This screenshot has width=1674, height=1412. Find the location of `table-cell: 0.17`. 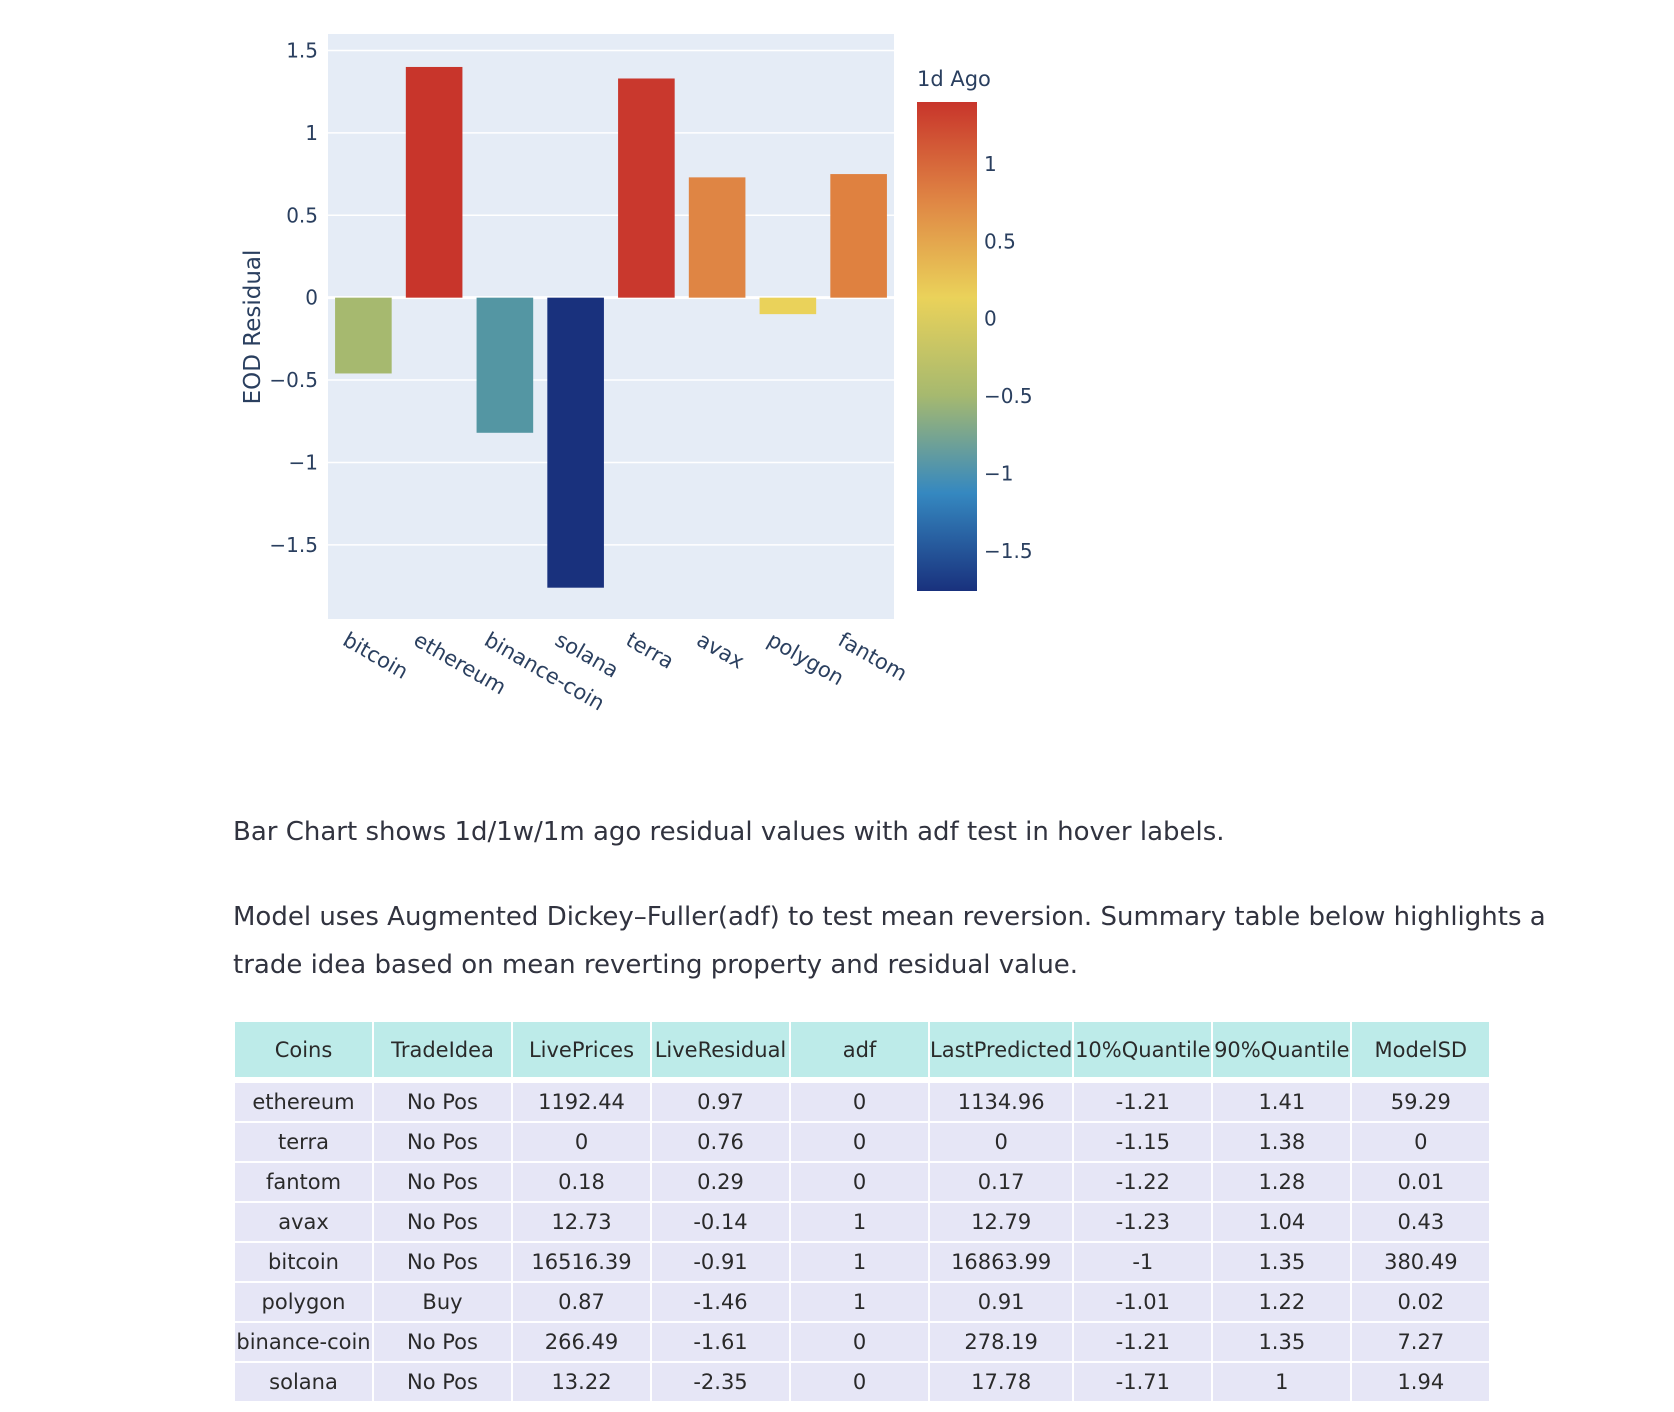

table-cell: 0.17 is located at coordinates (1001, 1182).